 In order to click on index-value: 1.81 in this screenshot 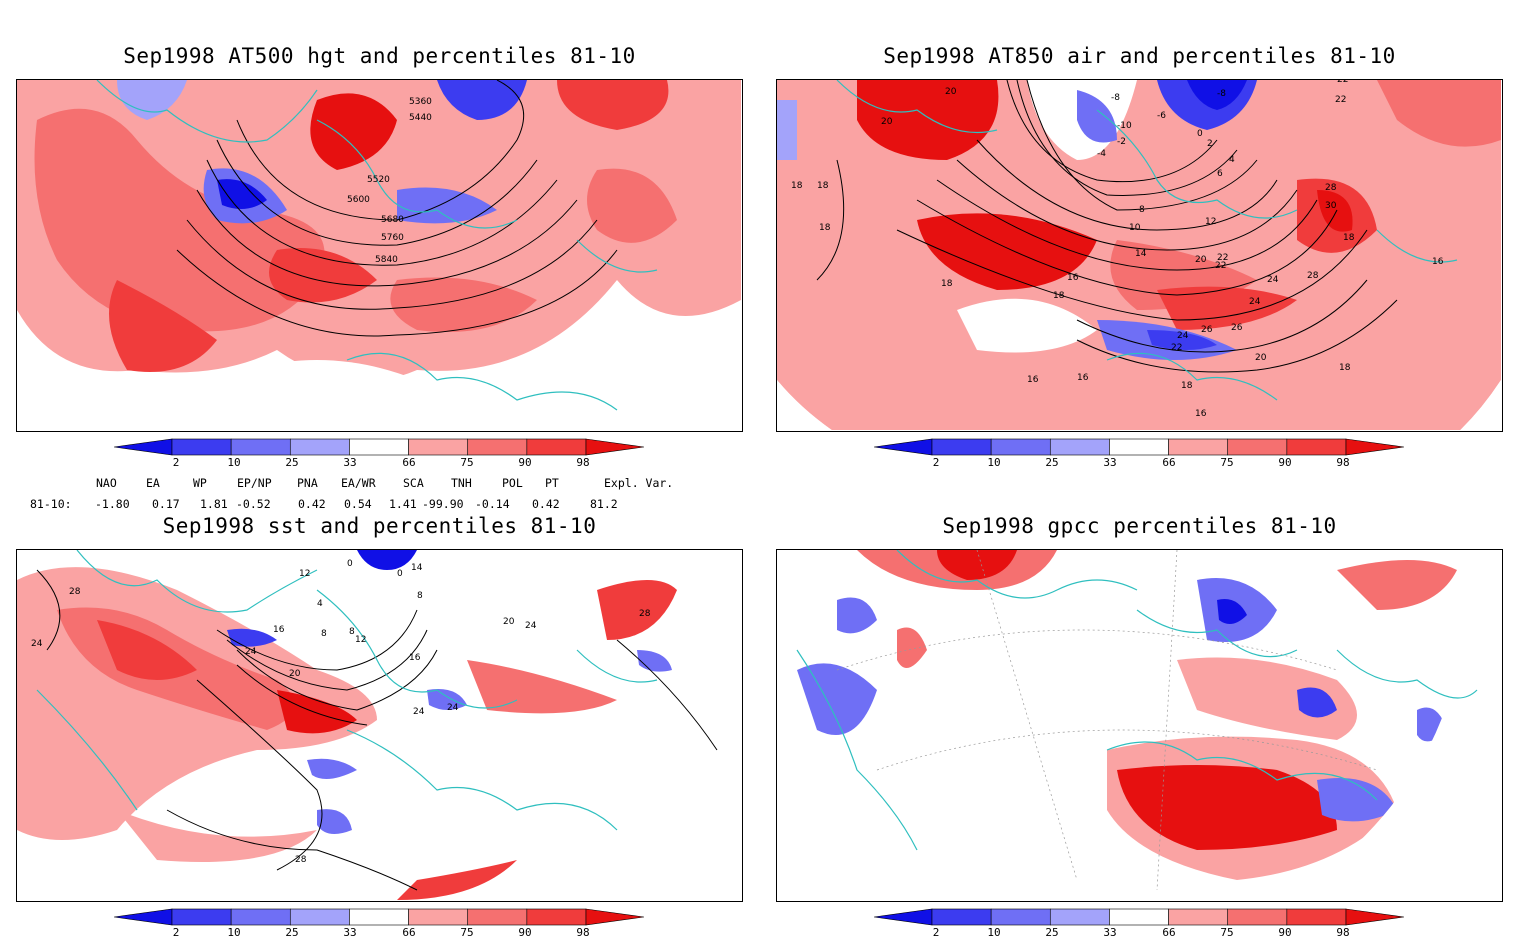, I will do `click(214, 504)`.